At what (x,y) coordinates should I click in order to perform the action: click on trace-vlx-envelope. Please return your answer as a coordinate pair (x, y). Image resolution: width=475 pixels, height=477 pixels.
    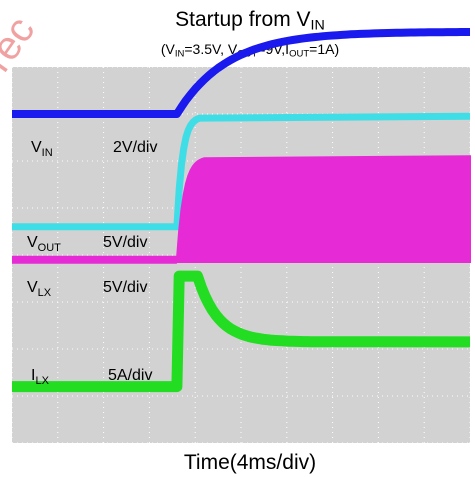
    Looking at the image, I should click on (323, 209).